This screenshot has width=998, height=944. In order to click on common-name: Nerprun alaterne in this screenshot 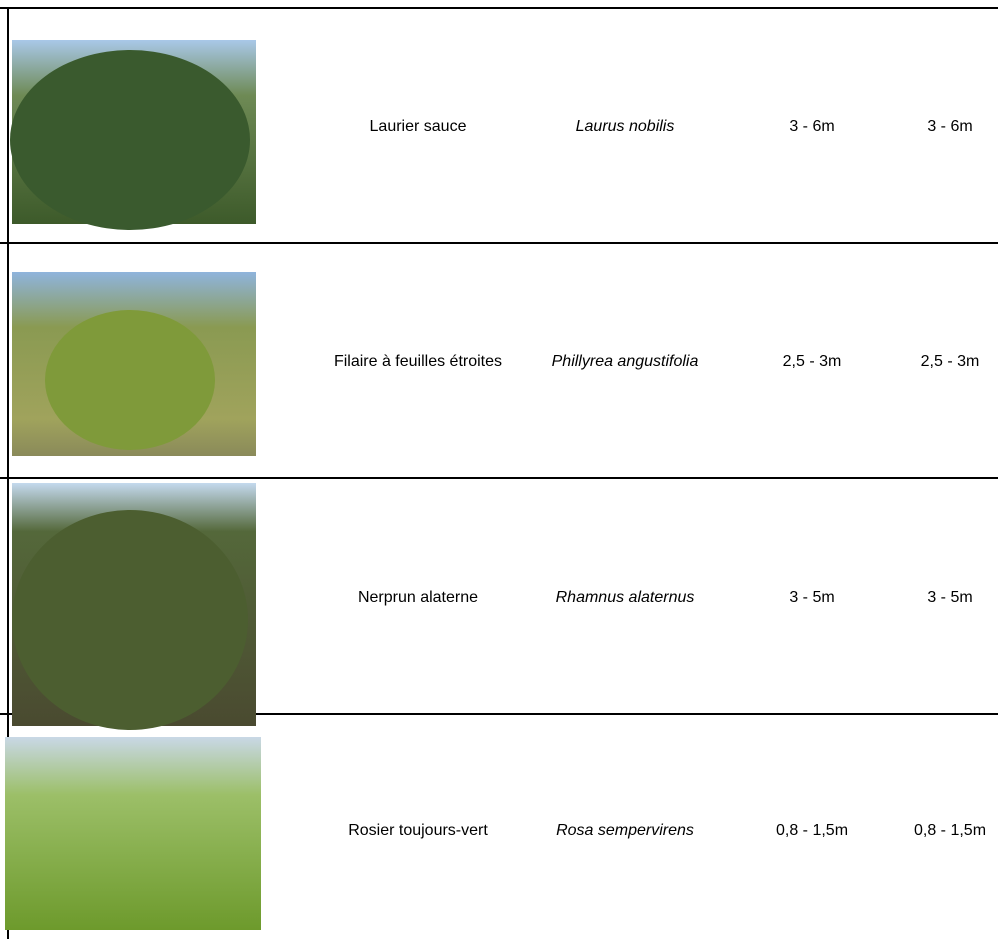, I will do `click(418, 597)`.